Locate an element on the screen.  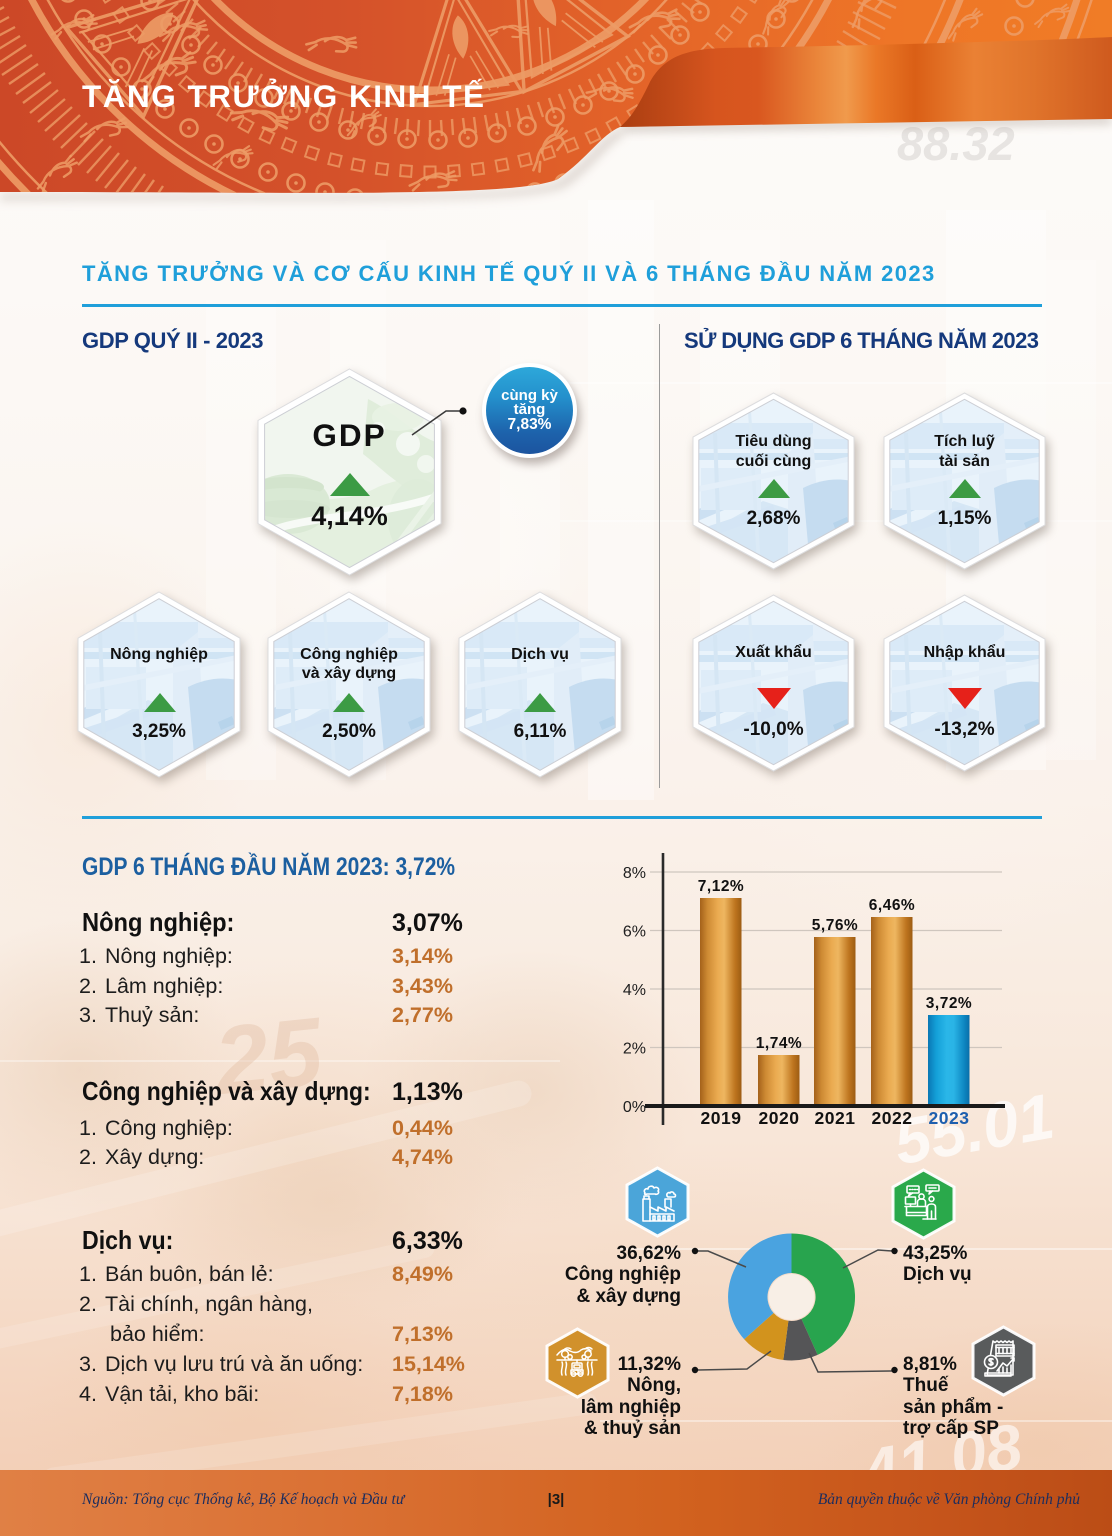
svg-text: 4% is located at coordinates (634, 990).